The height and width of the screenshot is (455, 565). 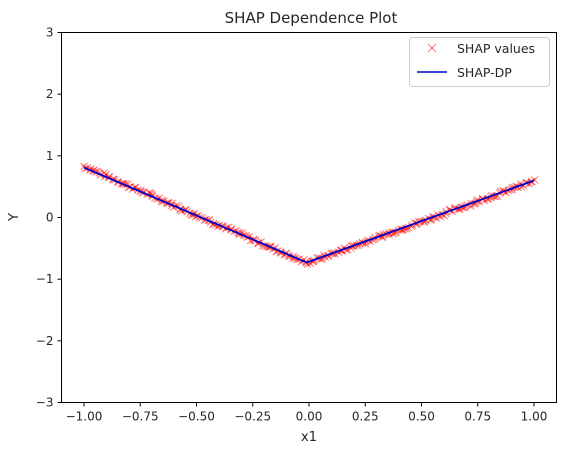 What do you see at coordinates (50, 156) in the screenshot?
I see `y-tick-label: 1` at bounding box center [50, 156].